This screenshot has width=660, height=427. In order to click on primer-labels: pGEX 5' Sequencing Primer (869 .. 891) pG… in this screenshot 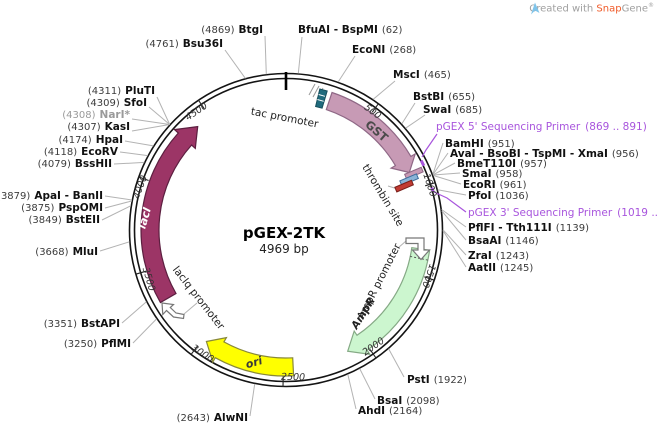, I will do `click(548, 170)`.